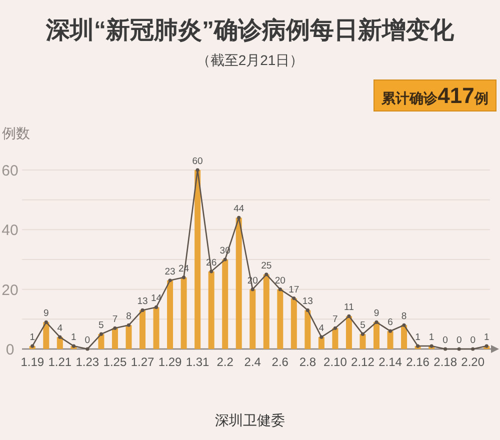 Image resolution: width=500 pixels, height=440 pixels. Describe the element at coordinates (266, 266) in the screenshot. I see `data-label: 25` at that location.